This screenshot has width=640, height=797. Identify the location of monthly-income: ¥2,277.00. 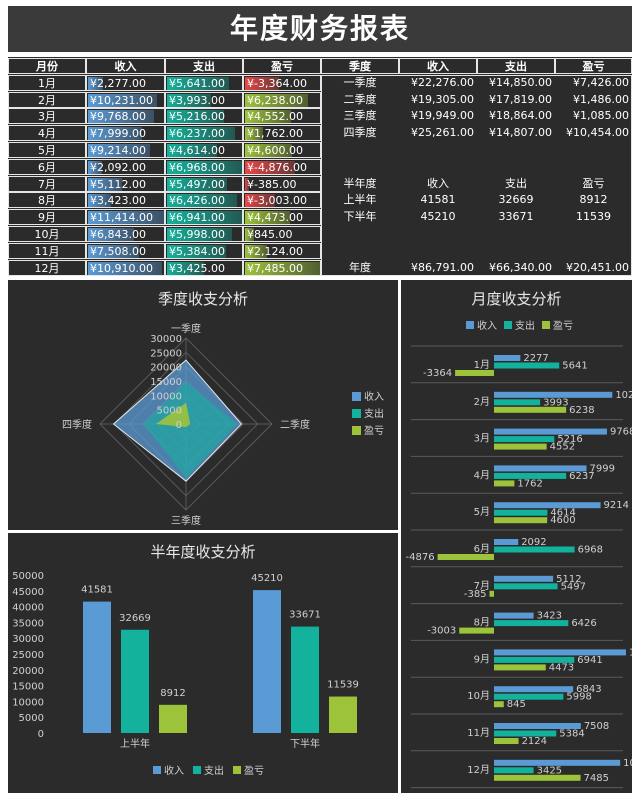
(125, 82).